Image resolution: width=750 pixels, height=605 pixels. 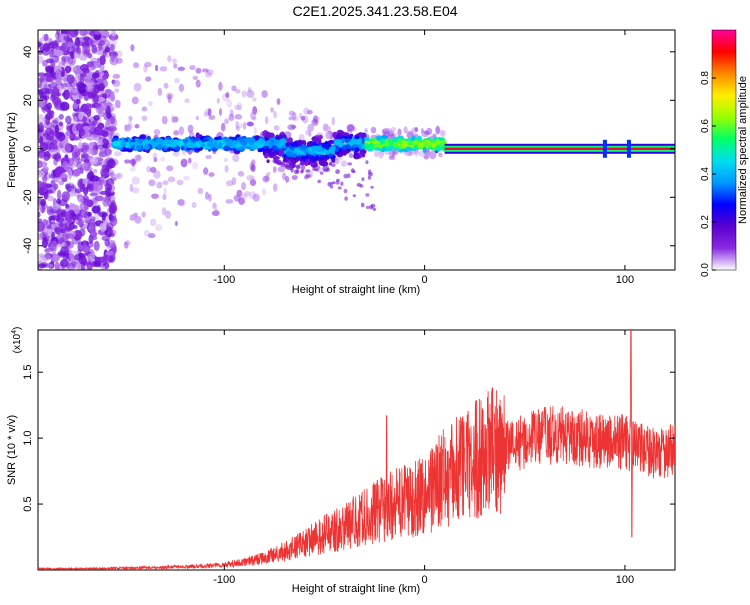 I want to click on spectrogram-y-label: Frequency (Hz), so click(x=12, y=150).